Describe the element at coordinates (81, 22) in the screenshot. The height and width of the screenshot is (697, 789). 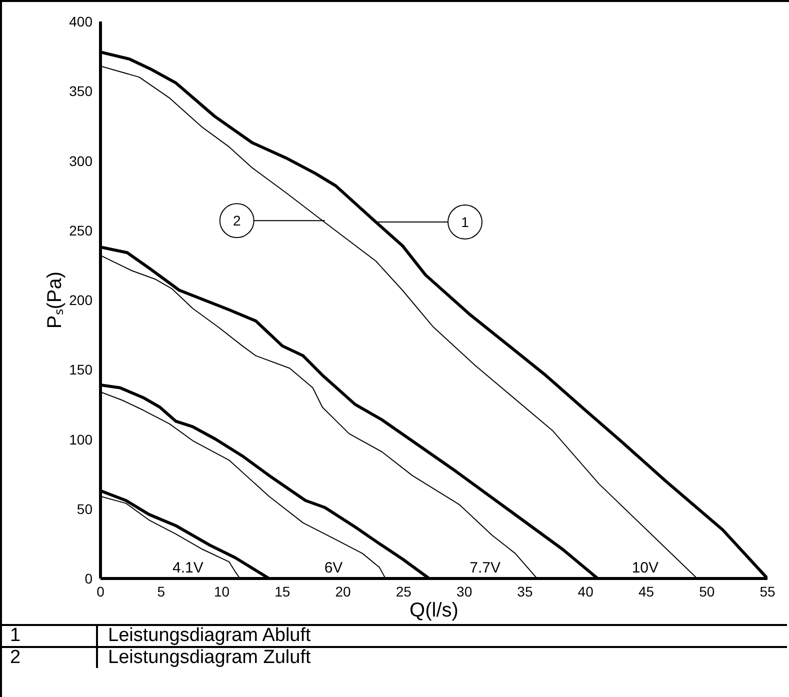
I see `y-tick-label: 400` at that location.